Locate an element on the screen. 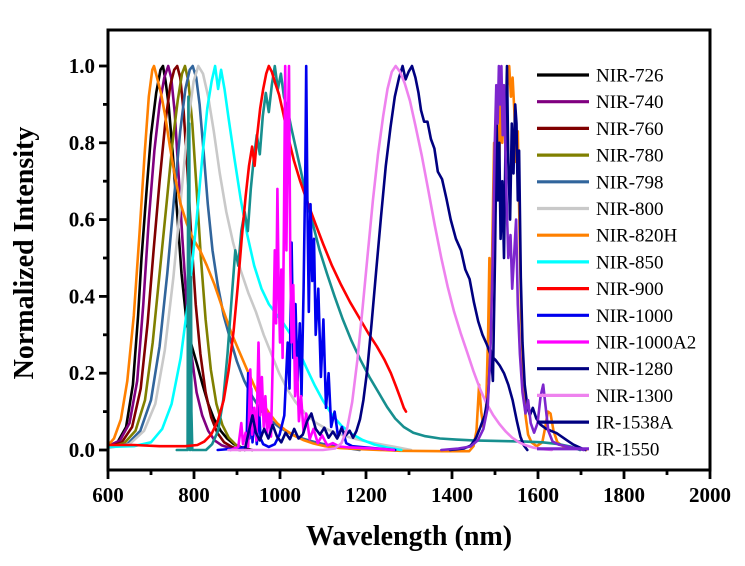 This screenshot has width=745, height=566. legend-label-NIR-780: NIR-780 is located at coordinates (630, 156).